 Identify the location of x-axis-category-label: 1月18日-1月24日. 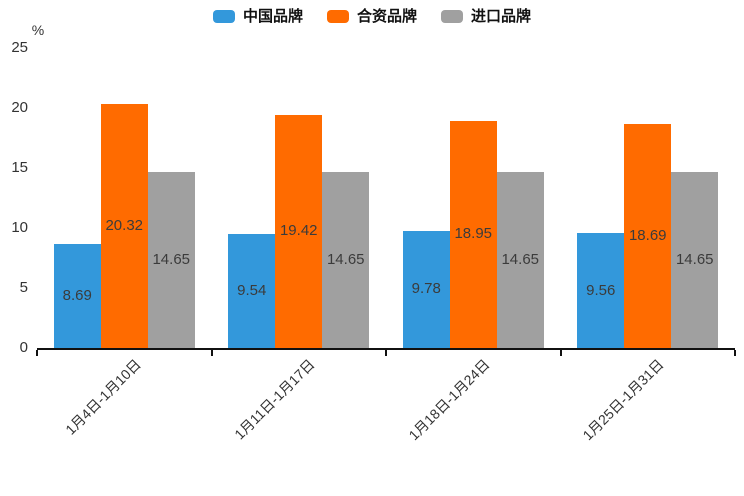
(449, 400).